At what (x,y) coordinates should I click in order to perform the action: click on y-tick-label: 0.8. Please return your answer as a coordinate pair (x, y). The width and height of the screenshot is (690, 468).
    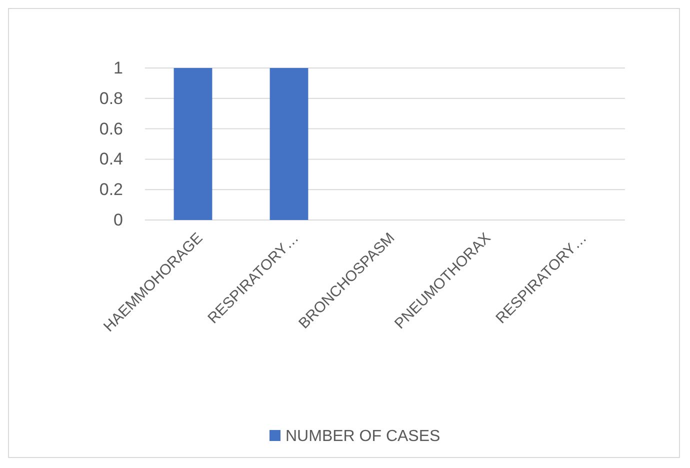
    Looking at the image, I should click on (111, 98).